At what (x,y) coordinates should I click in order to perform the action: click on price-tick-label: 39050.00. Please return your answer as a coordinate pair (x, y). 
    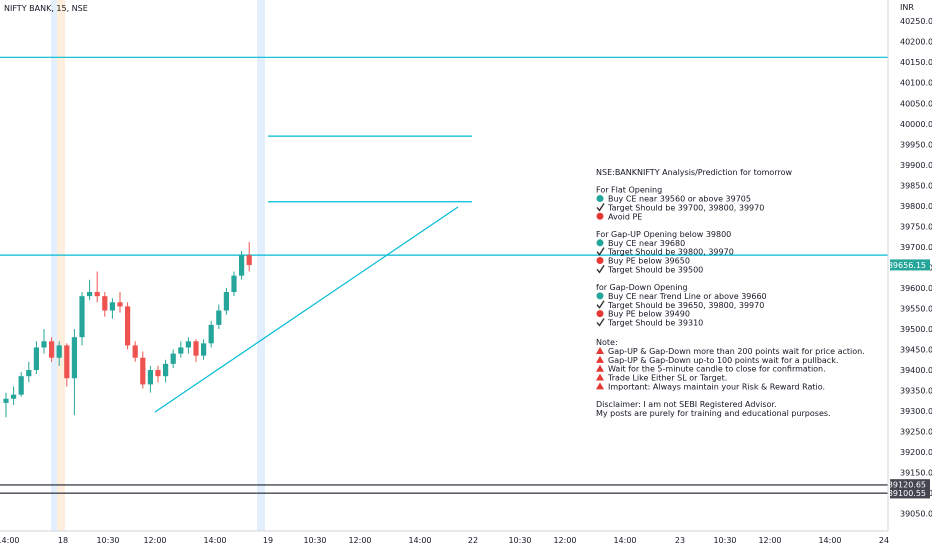
    Looking at the image, I should click on (916, 514).